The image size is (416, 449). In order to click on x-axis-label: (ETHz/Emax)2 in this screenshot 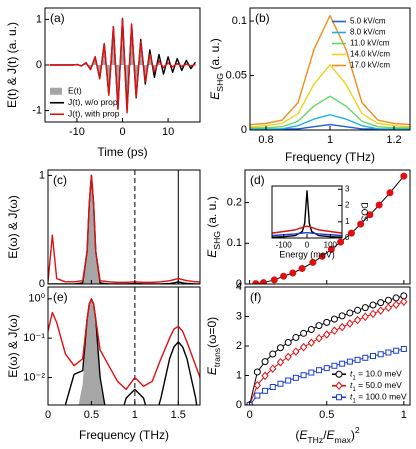, I will do `click(327, 435)`.